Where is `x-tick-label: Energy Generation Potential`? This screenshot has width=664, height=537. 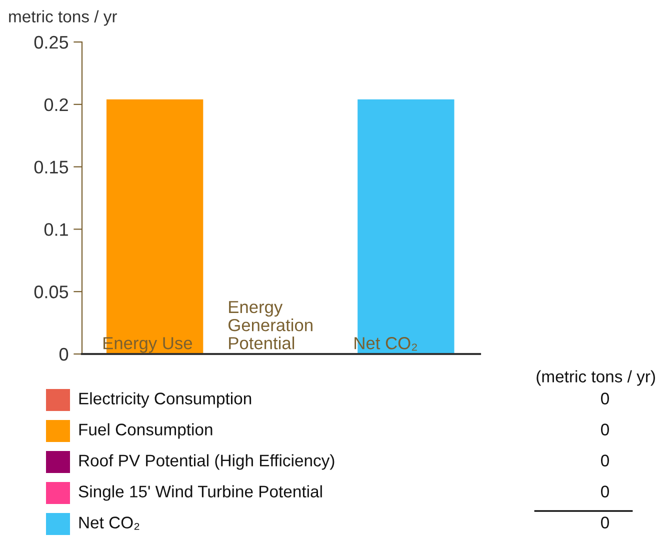
x-tick-label: Energy Generation Potential is located at coordinates (270, 325).